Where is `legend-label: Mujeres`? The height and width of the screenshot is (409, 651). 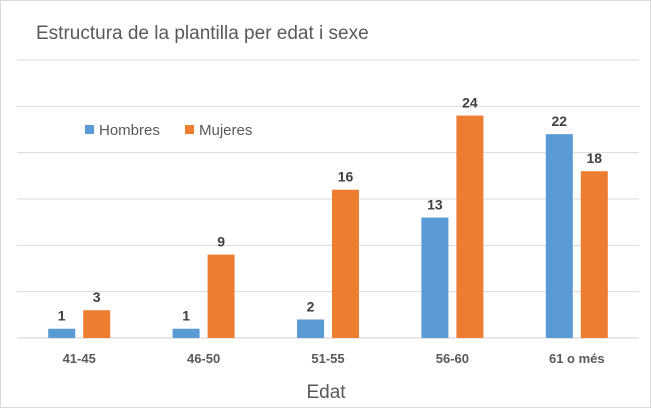
legend-label: Mujeres is located at coordinates (225, 130).